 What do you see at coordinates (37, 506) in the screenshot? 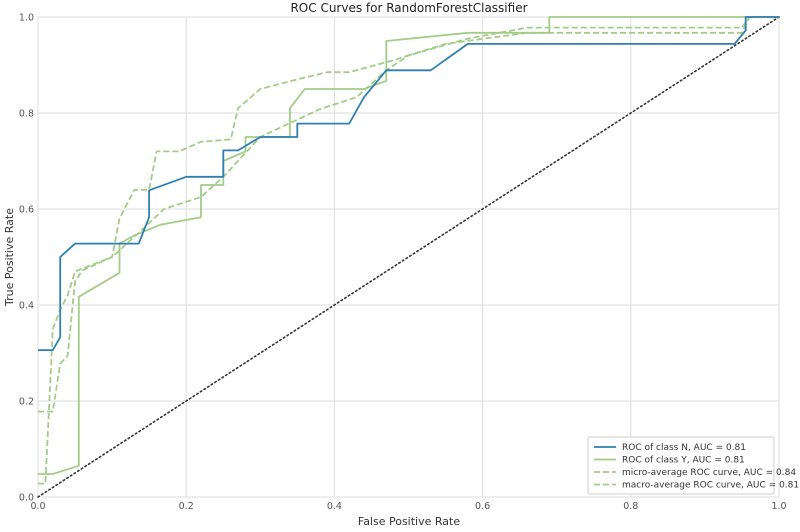
I see `x-tick-label: 0.0` at bounding box center [37, 506].